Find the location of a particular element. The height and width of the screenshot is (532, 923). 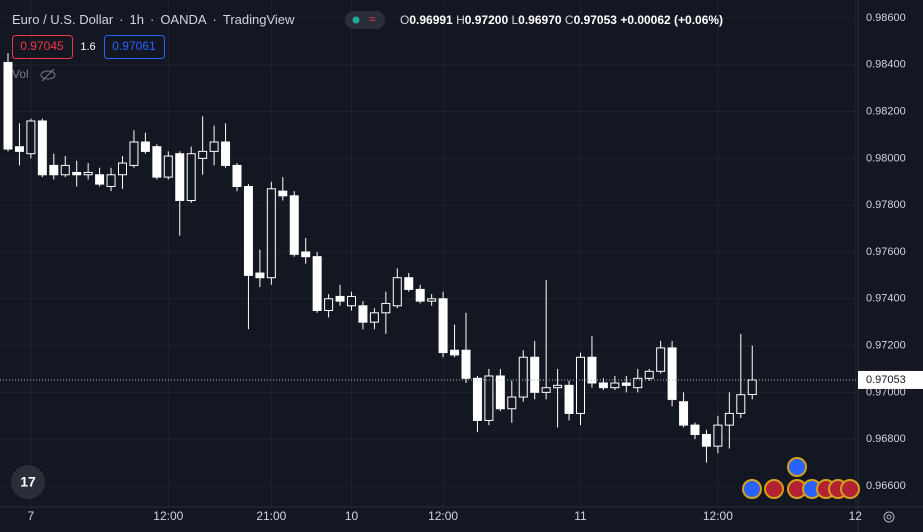

volume-label: Vol is located at coordinates (20, 74).